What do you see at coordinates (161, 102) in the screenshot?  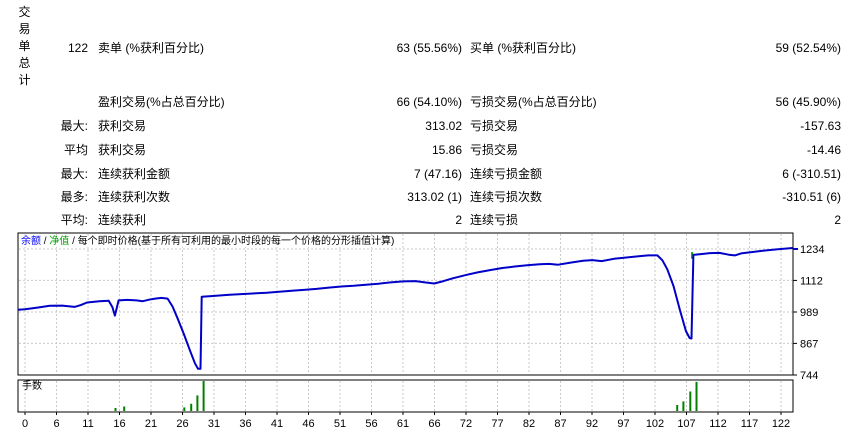 I see `stat-label: 盈利交易(%占总百分比)` at bounding box center [161, 102].